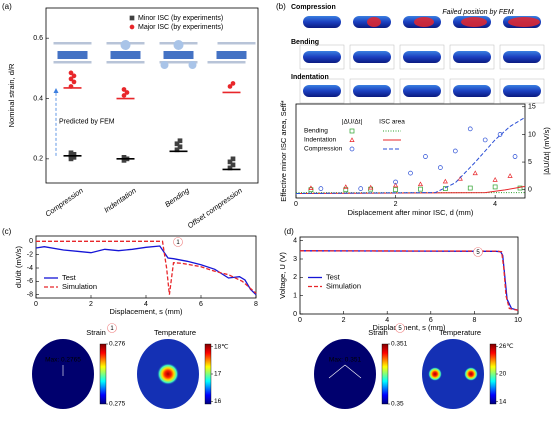 The height and width of the screenshot is (422, 554). What do you see at coordinates (63, 202) in the screenshot?
I see `x-tick-label: Compression` at bounding box center [63, 202].